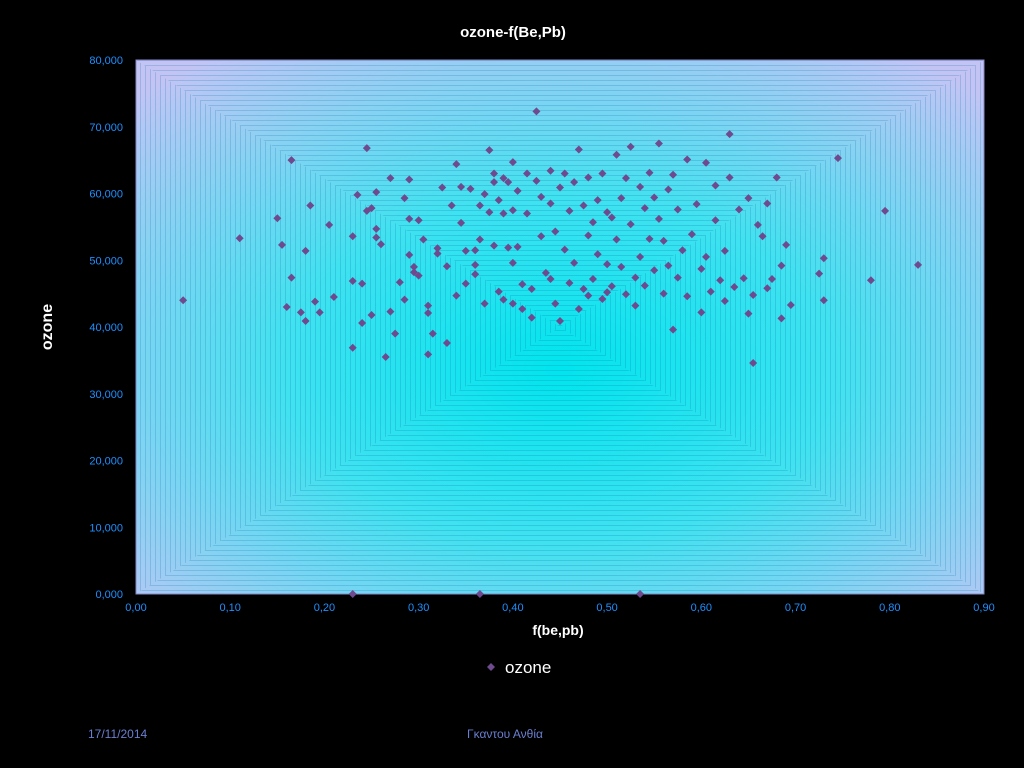 This screenshot has width=1024, height=768. What do you see at coordinates (795, 608) in the screenshot?
I see `x-tick-label: 0,70` at bounding box center [795, 608].